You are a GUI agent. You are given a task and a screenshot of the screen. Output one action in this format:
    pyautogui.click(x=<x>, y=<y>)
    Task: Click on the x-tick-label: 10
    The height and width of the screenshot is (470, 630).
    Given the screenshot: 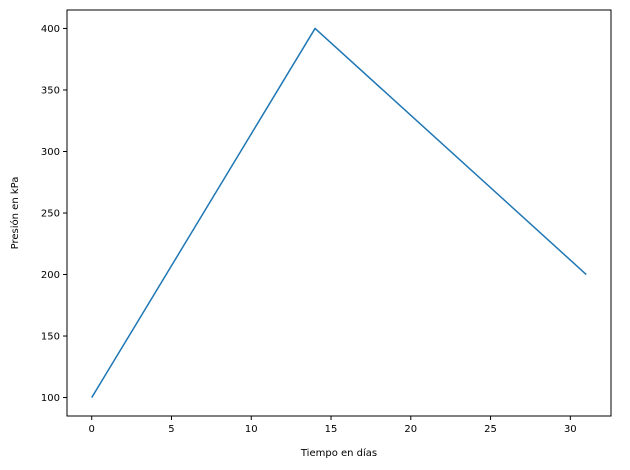 What is the action you would take?
    pyautogui.click(x=251, y=429)
    